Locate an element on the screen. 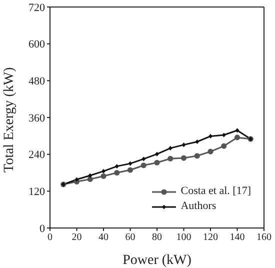 This screenshot has height=268, width=275. y-tick-label: 0 is located at coordinates (43, 228).